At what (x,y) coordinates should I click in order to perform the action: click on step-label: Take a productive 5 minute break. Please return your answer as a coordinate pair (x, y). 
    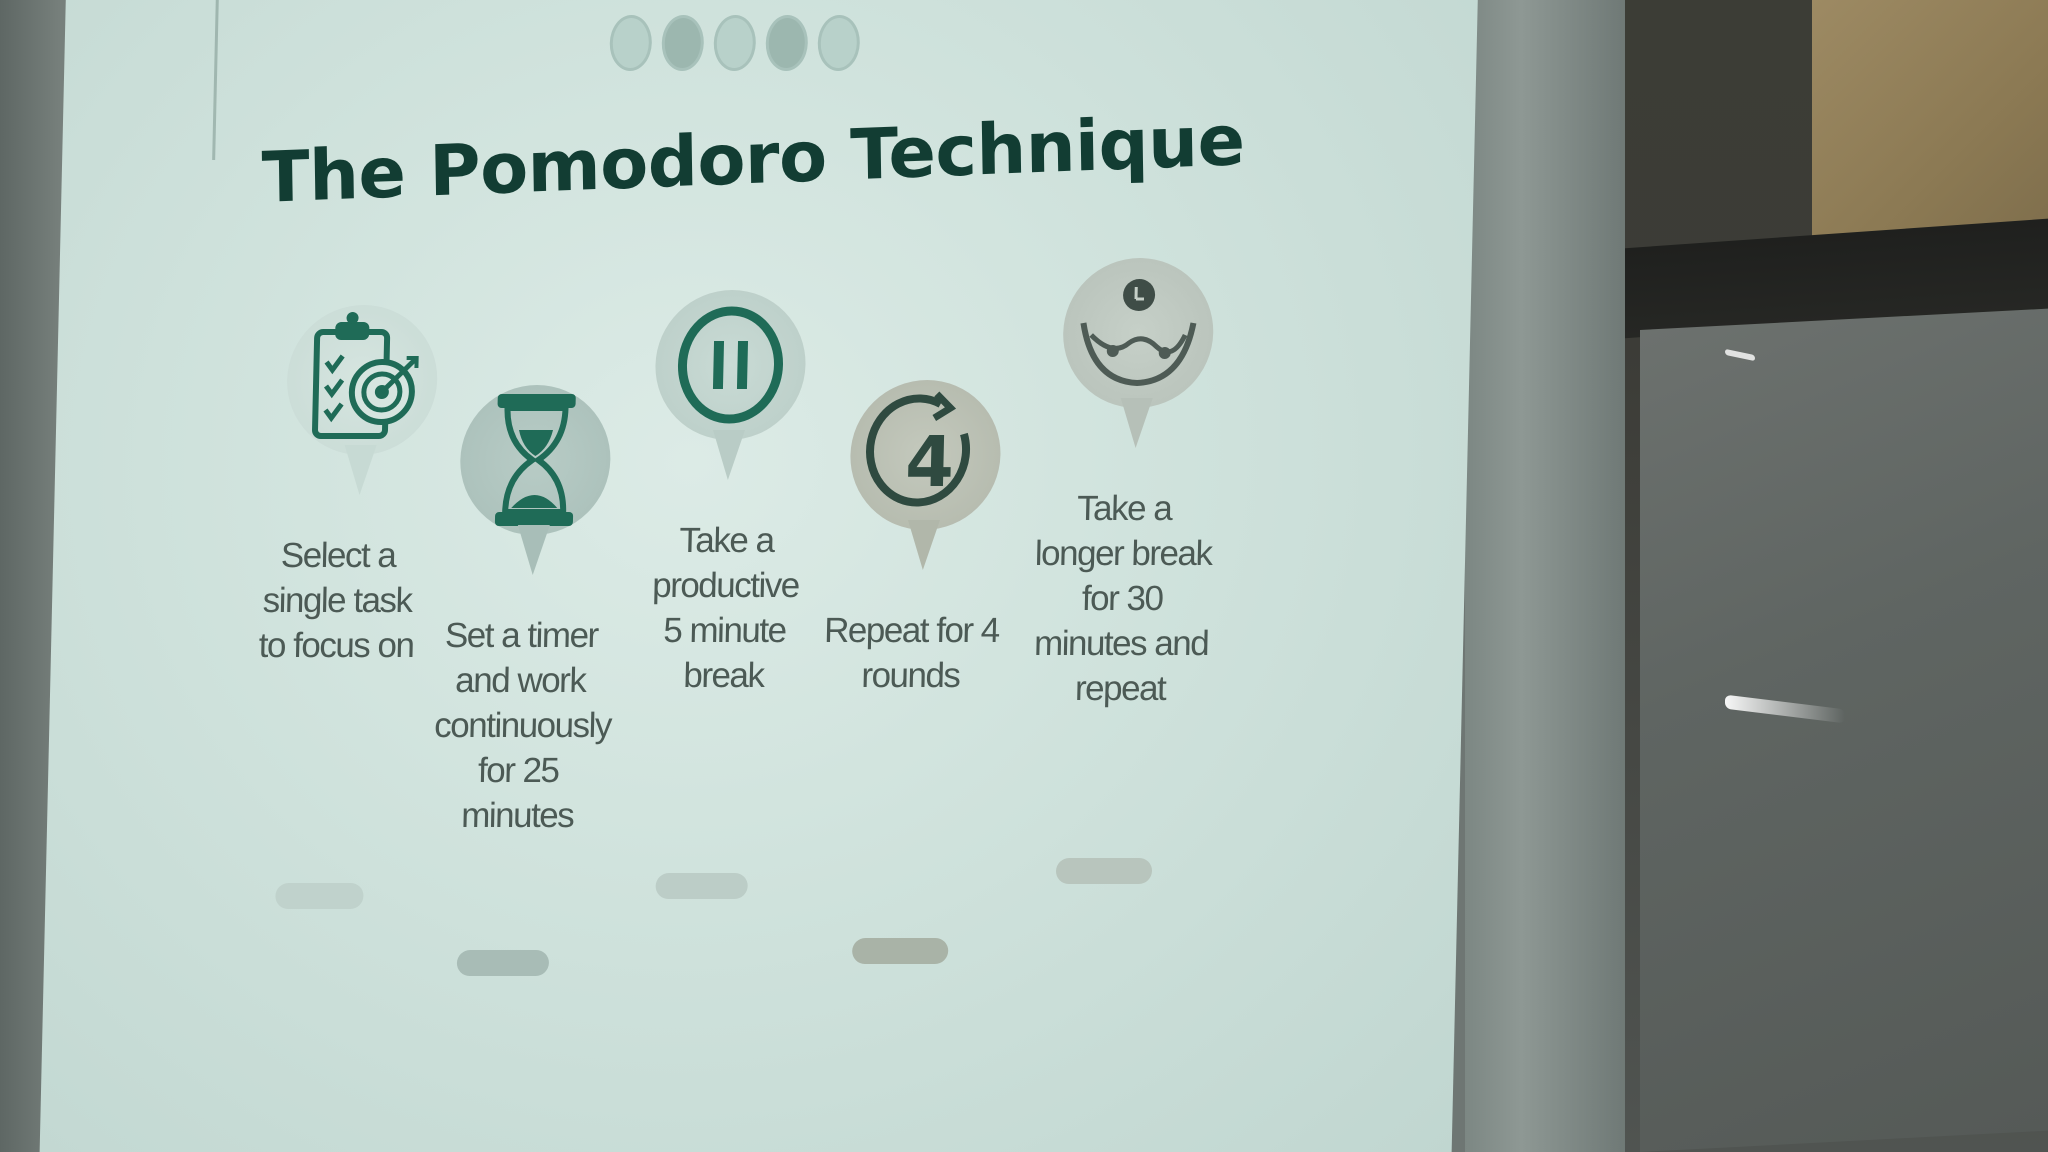
    Looking at the image, I should click on (725, 608).